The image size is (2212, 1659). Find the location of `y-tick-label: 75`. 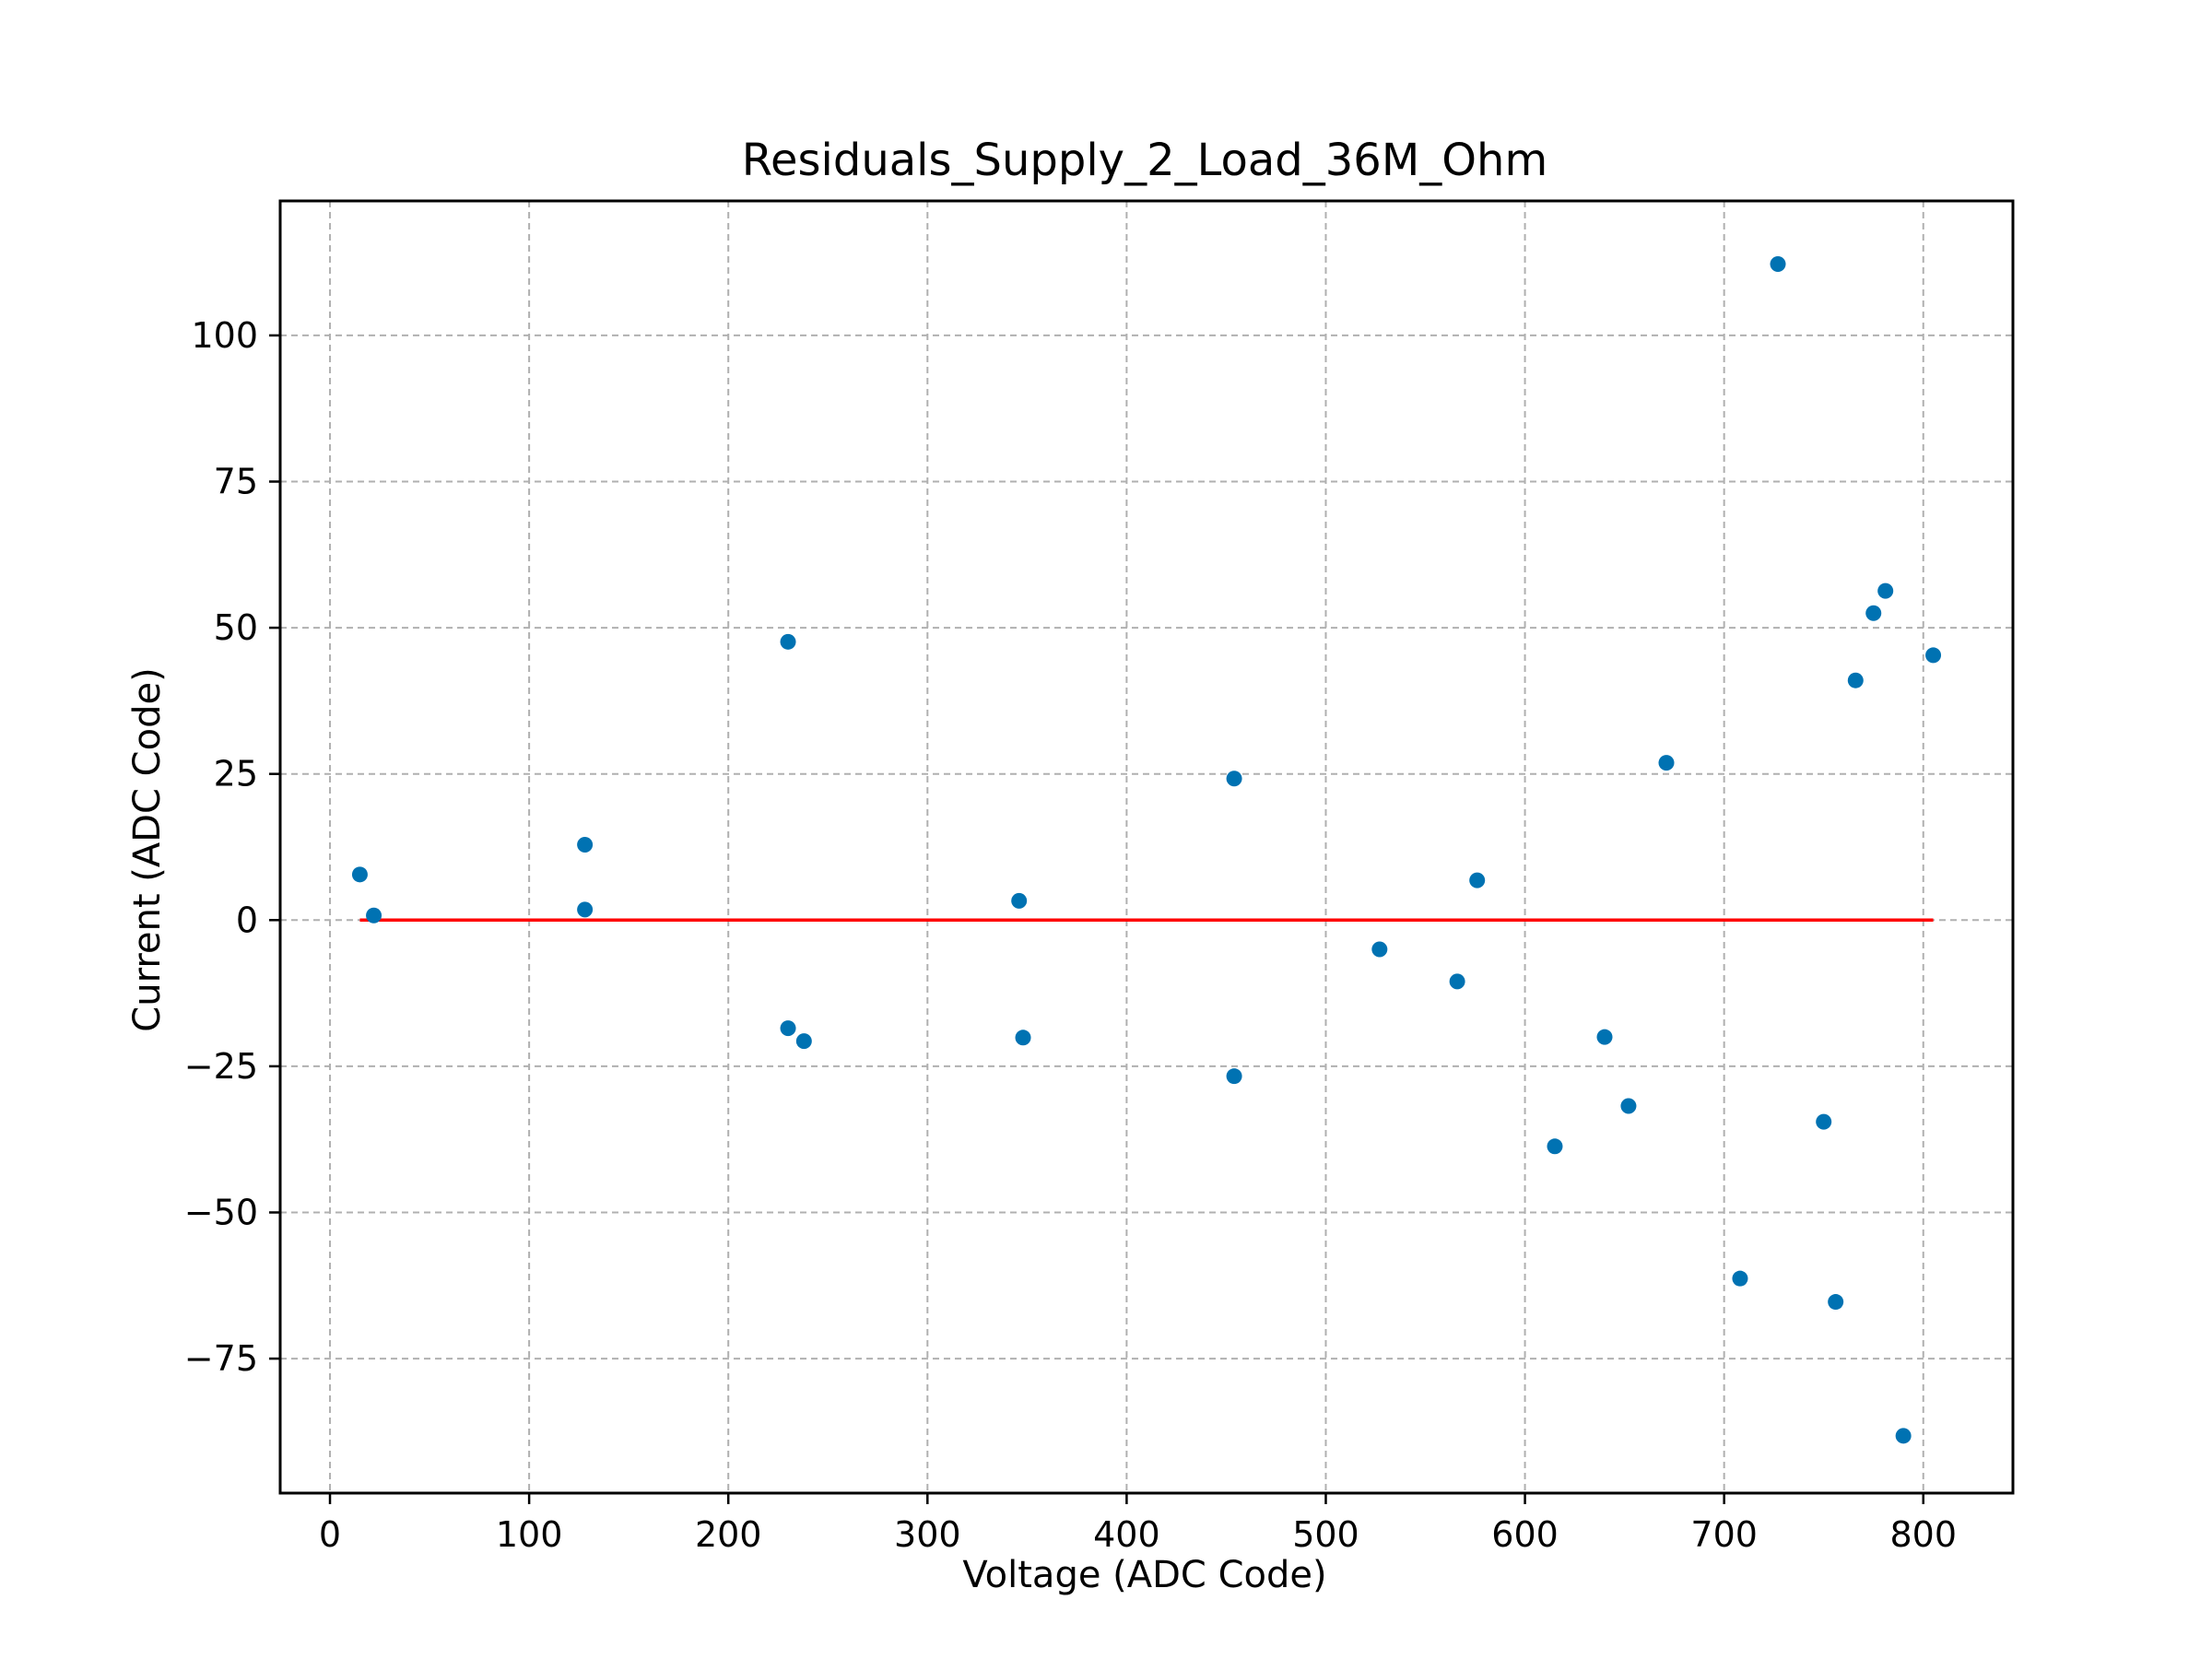

y-tick-label: 75 is located at coordinates (236, 482).